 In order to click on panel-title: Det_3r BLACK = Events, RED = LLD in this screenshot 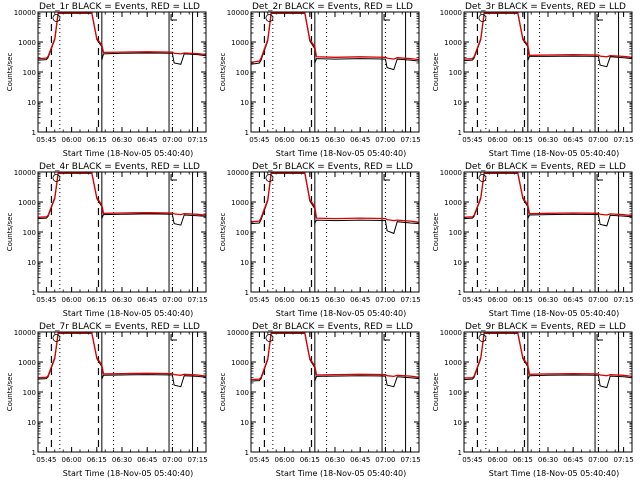, I will do `click(545, 7)`.